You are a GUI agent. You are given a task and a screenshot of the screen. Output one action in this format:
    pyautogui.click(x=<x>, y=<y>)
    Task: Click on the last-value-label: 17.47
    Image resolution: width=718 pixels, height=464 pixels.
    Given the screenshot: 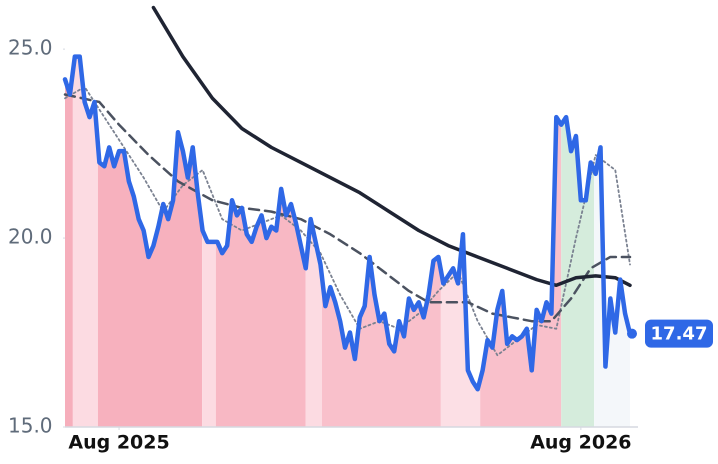 What is the action you would take?
    pyautogui.click(x=679, y=334)
    